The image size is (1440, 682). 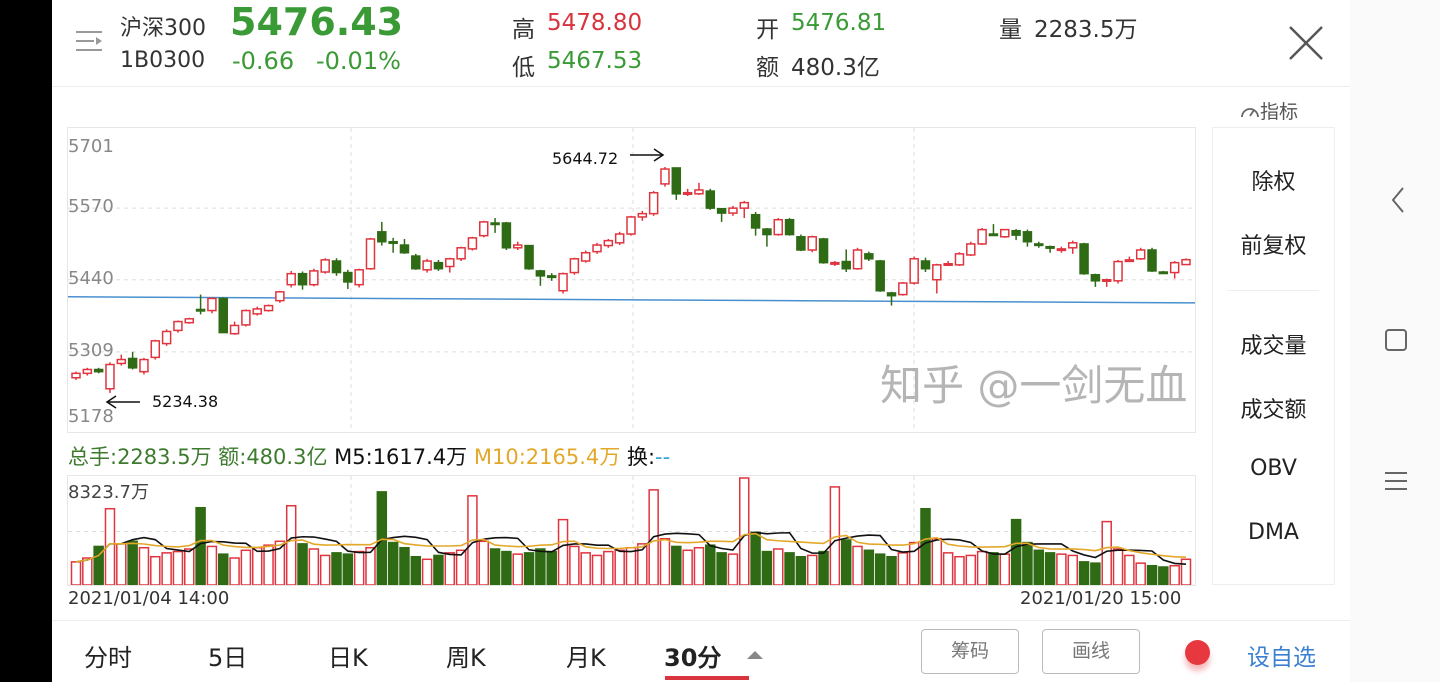 What do you see at coordinates (1034, 385) in the screenshot?
I see `watermark: 知乎 @一剑无血` at bounding box center [1034, 385].